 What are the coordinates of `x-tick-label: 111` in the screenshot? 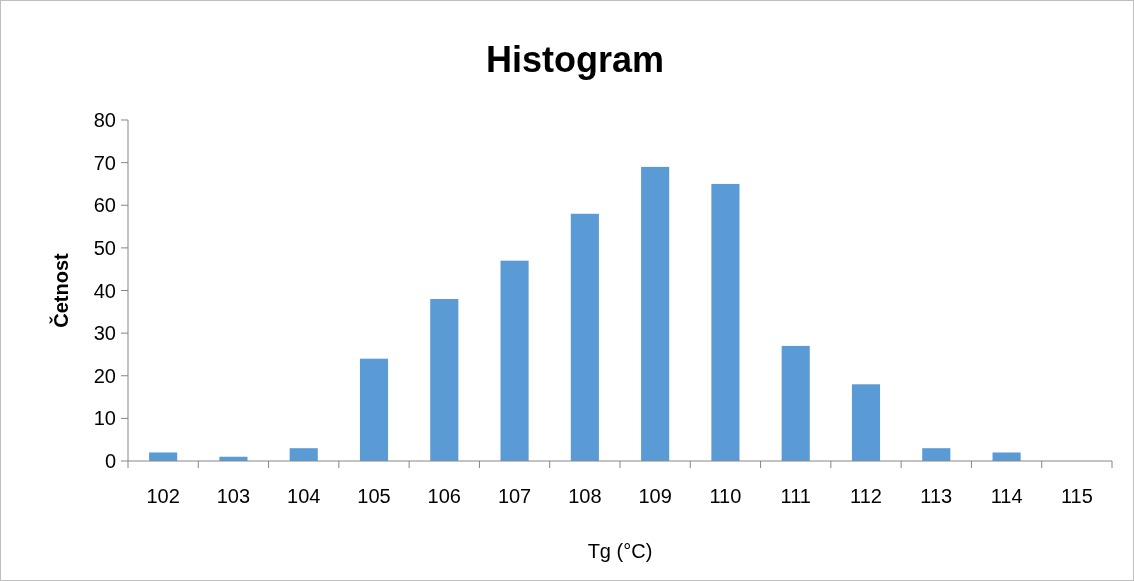 It's located at (795, 496).